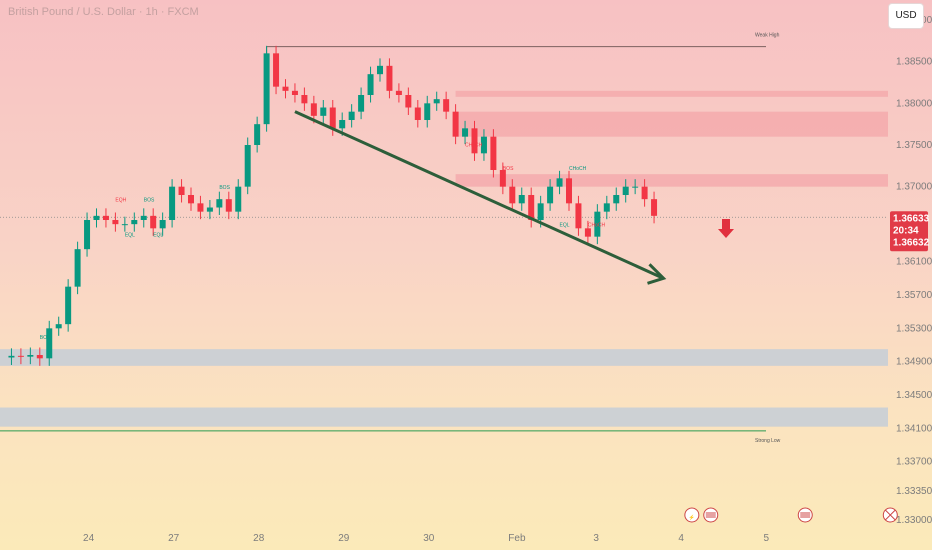 Image resolution: width=932 pixels, height=550 pixels. What do you see at coordinates (914, 395) in the screenshot?
I see `y-tick-label: 1.34500` at bounding box center [914, 395].